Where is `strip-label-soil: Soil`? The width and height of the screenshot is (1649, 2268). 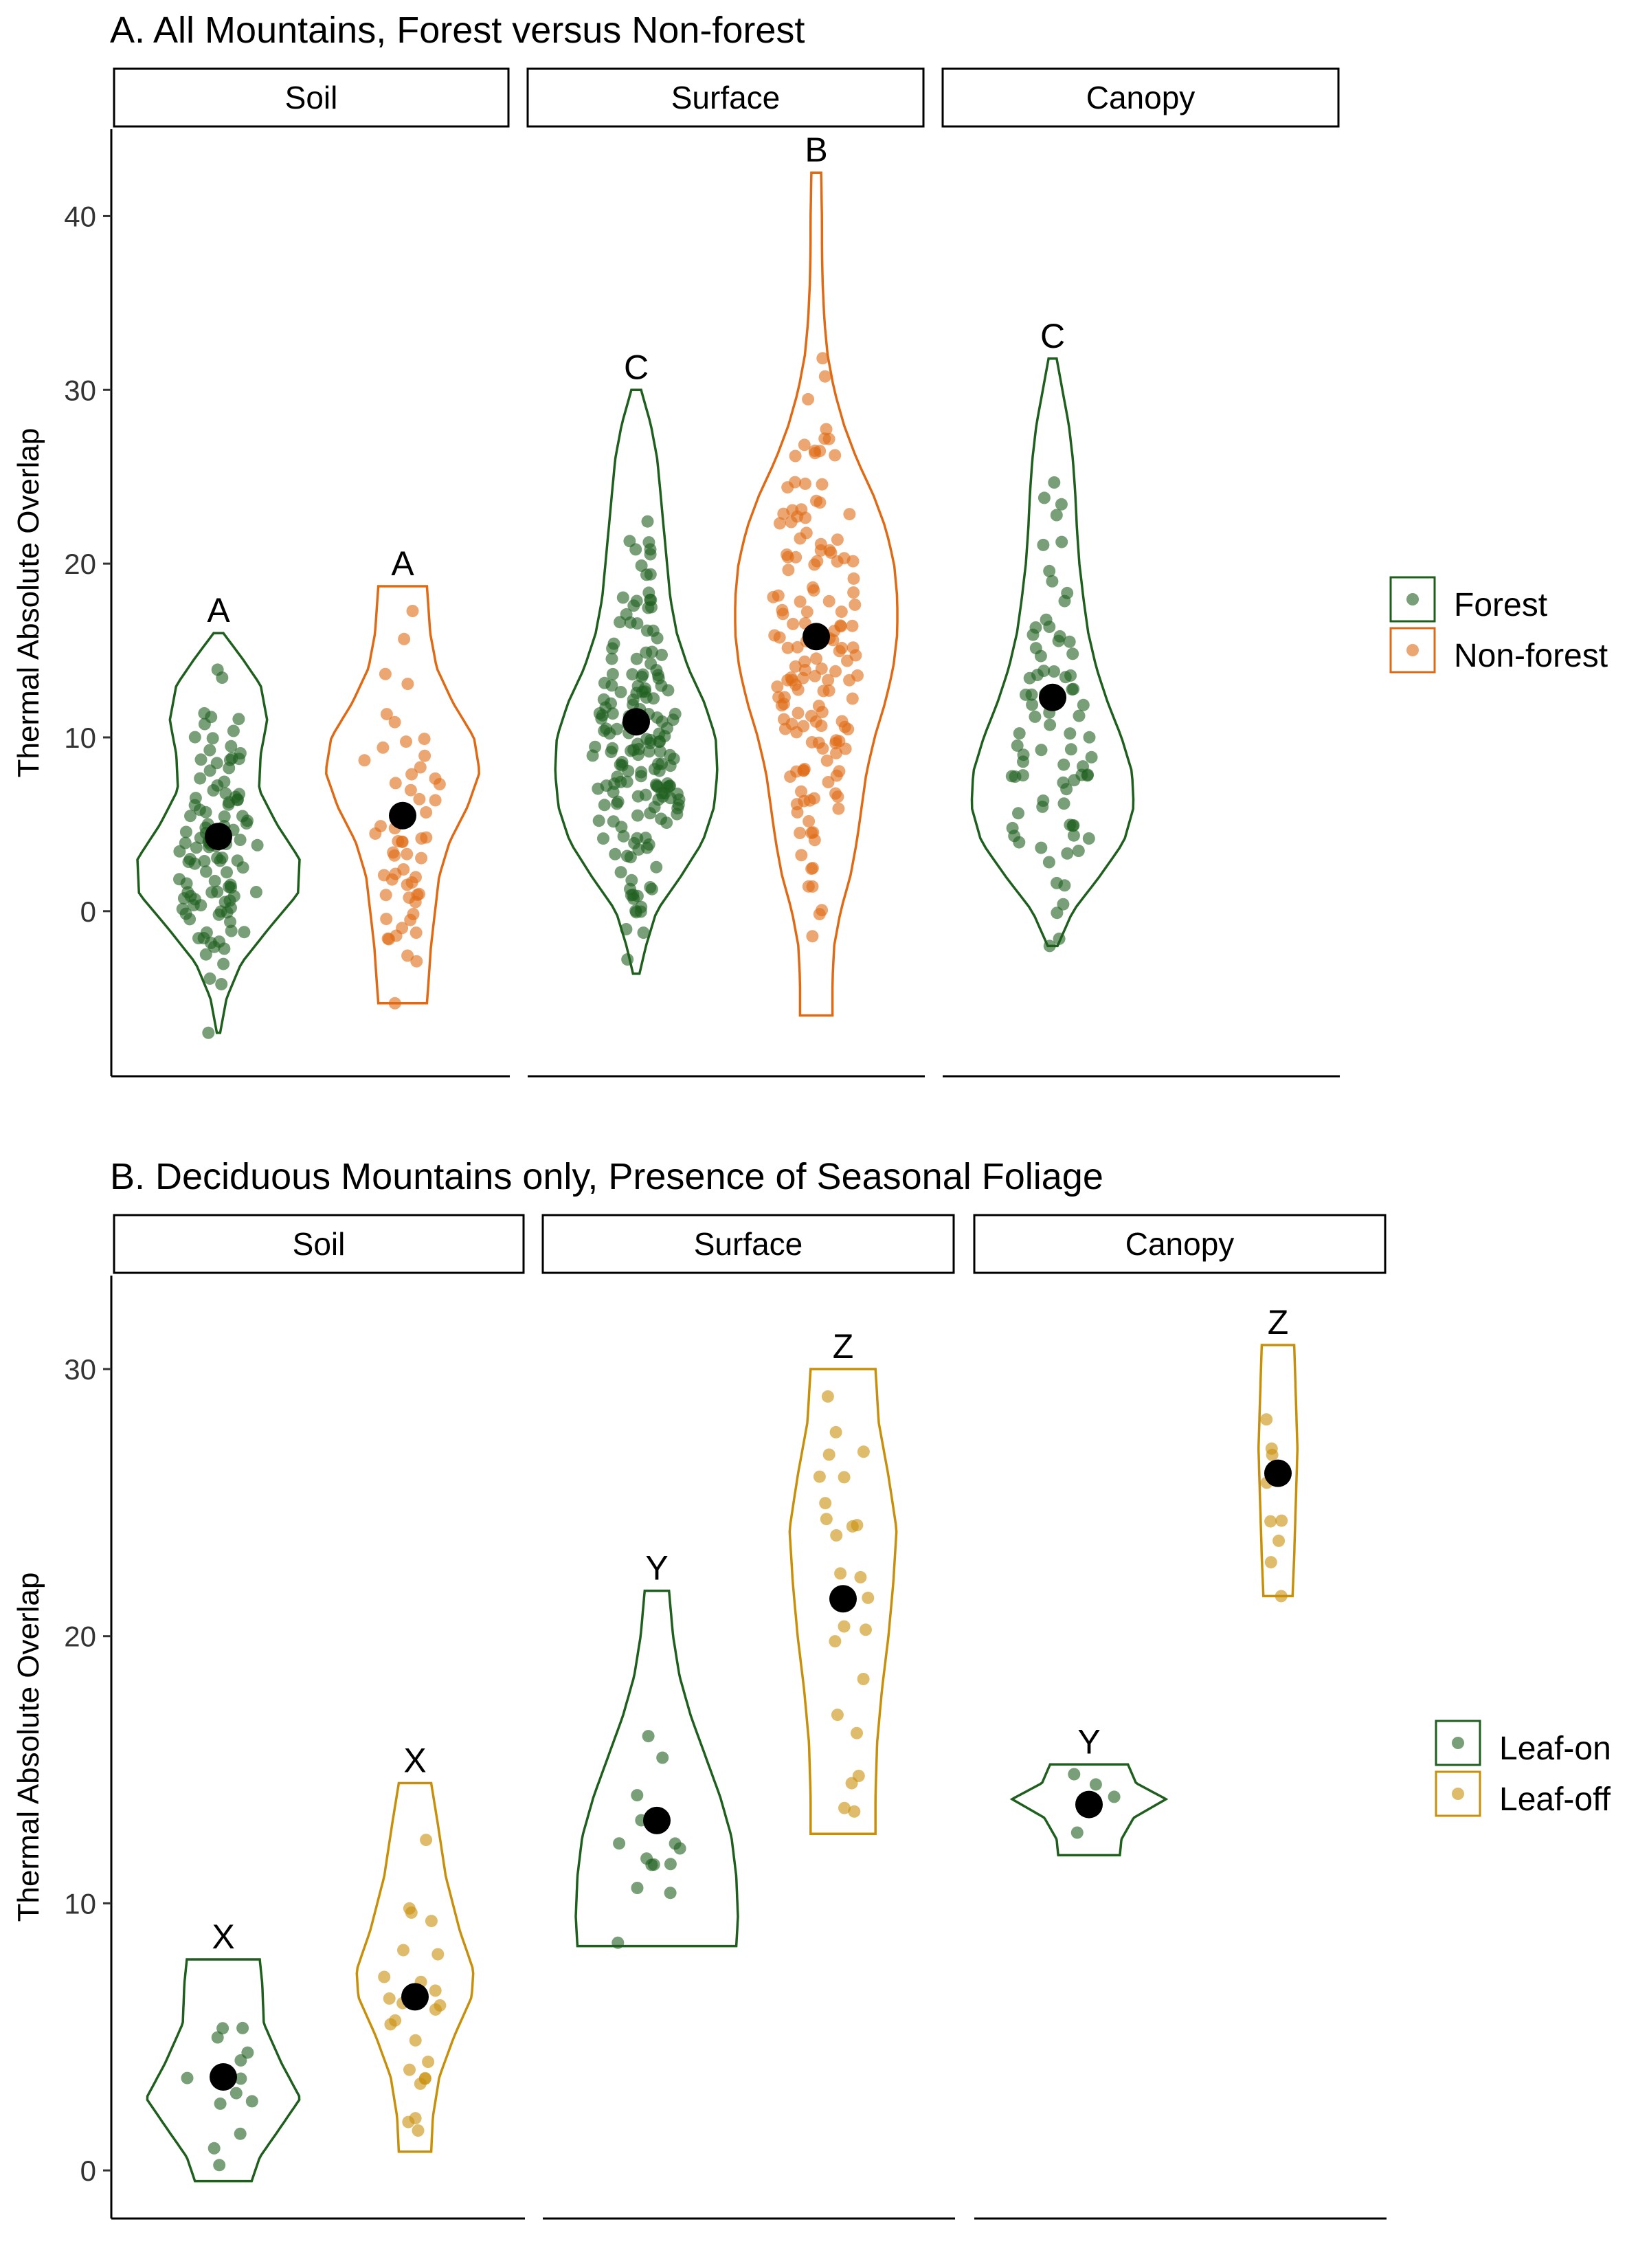 strip-label-soil: Soil is located at coordinates (311, 97).